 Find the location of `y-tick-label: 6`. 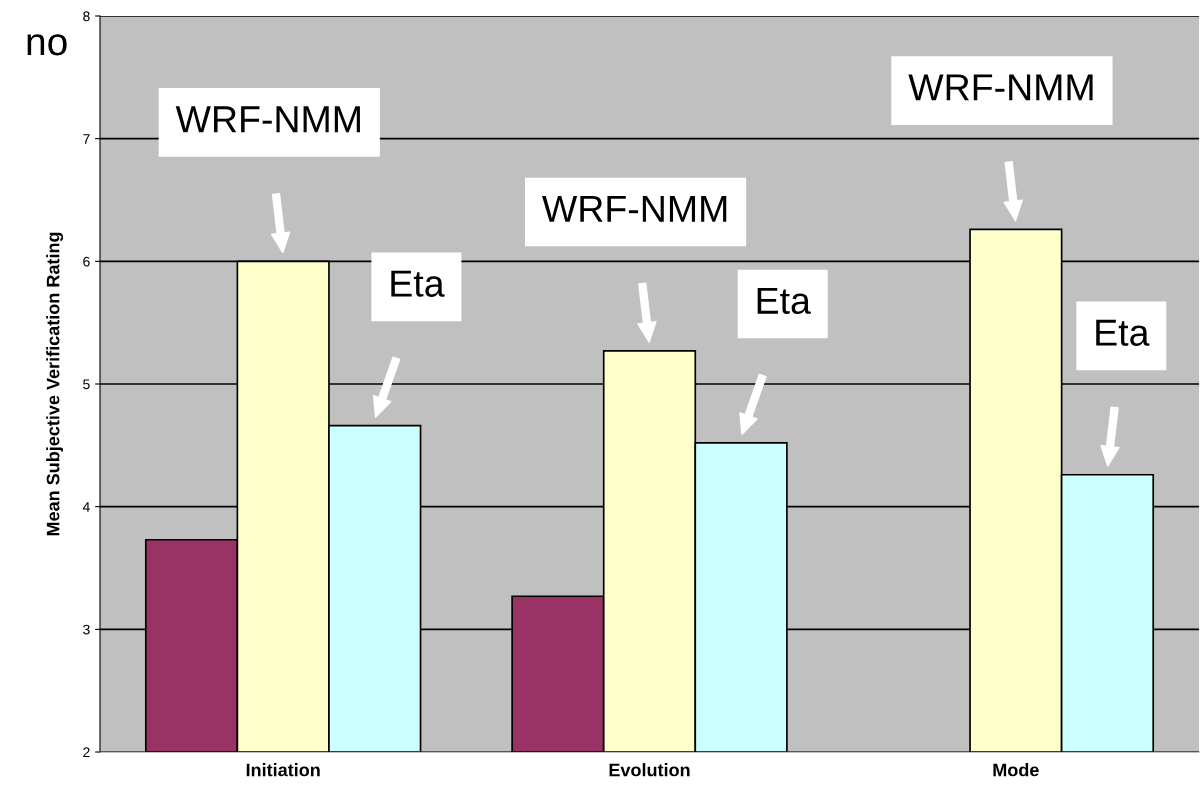

y-tick-label: 6 is located at coordinates (86, 261).